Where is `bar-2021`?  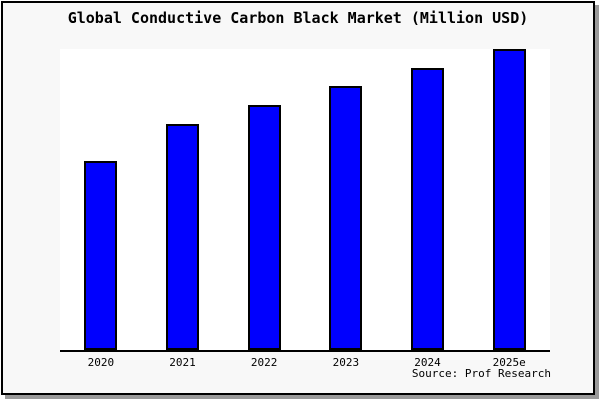
bar-2021 is located at coordinates (182, 237).